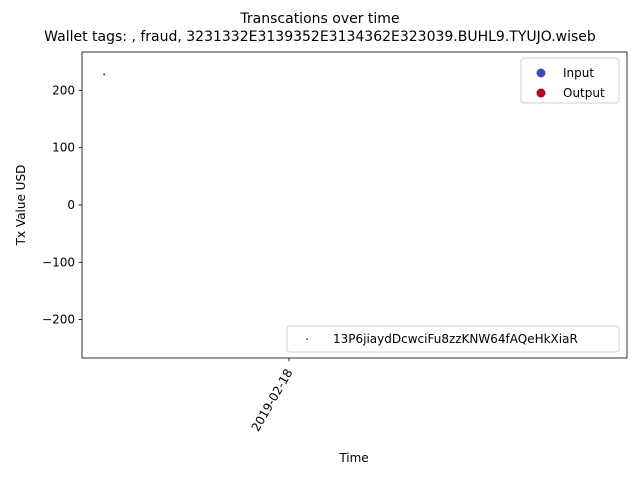 The image size is (640, 480). Describe the element at coordinates (104, 74) in the screenshot. I see `data-point` at that location.